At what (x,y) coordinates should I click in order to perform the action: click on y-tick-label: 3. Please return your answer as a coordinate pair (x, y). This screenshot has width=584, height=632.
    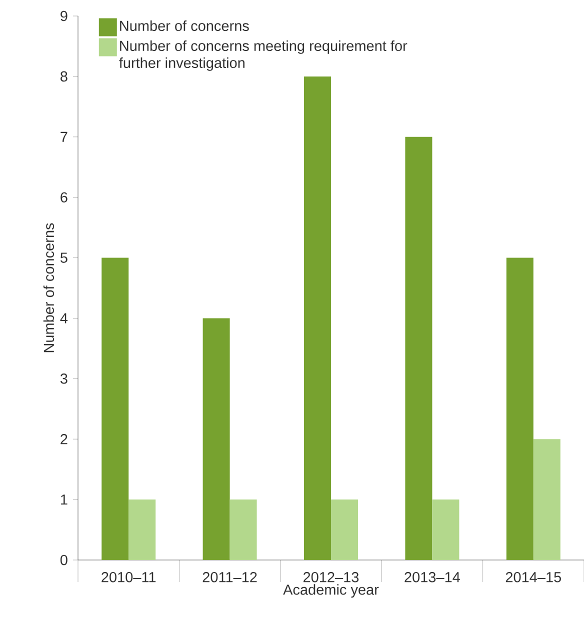
    Looking at the image, I should click on (64, 379).